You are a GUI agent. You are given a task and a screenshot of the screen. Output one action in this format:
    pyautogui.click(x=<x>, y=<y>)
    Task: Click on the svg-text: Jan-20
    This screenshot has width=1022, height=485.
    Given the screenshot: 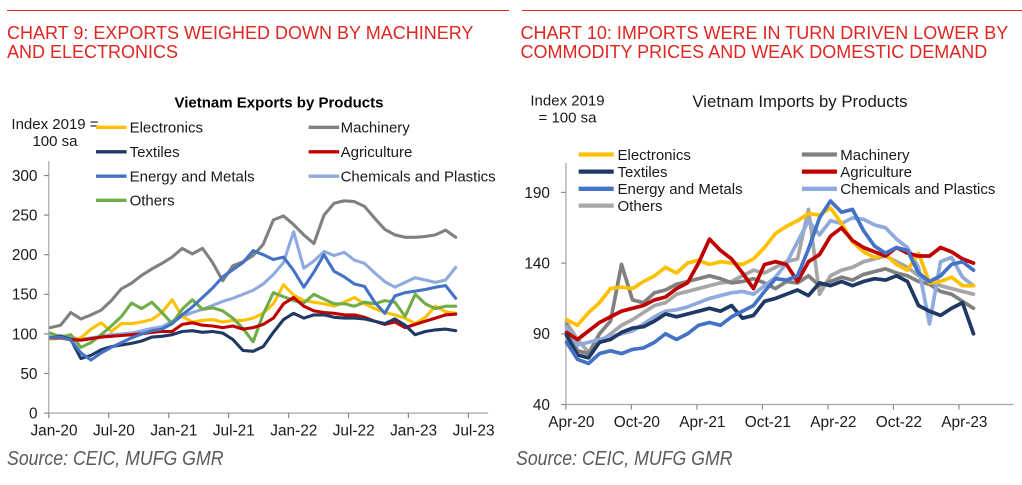 What is the action you would take?
    pyautogui.click(x=53, y=431)
    